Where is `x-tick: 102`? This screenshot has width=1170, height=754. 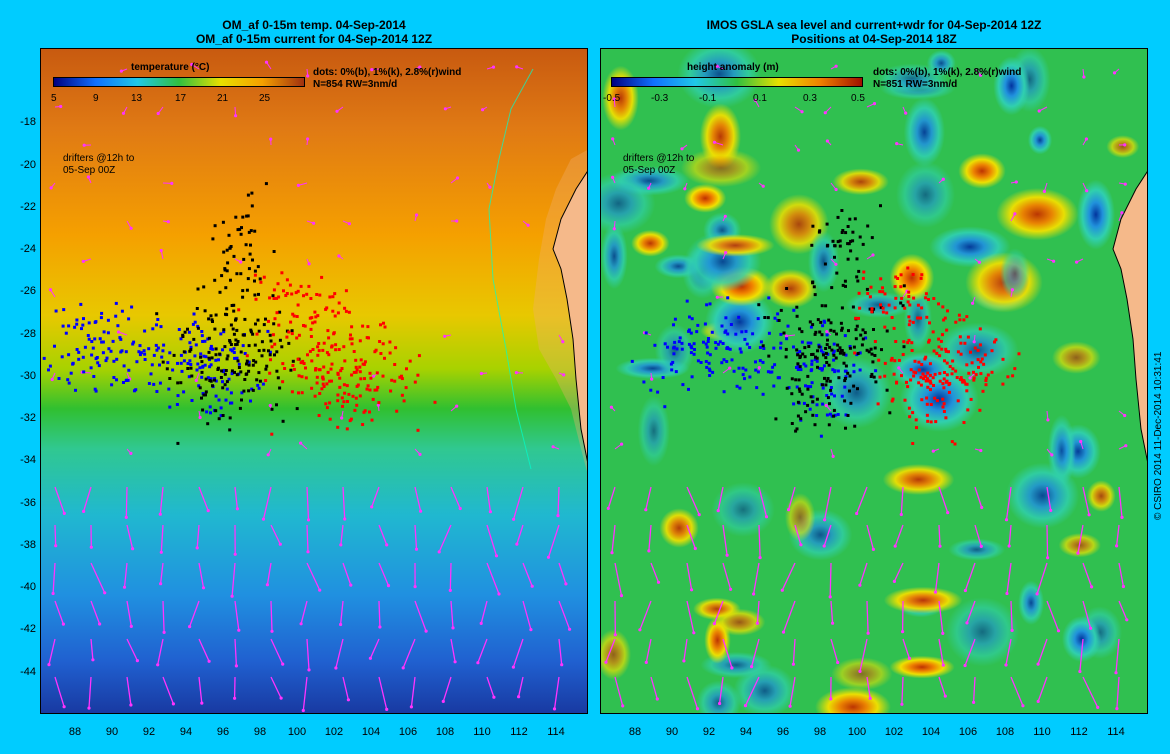
x-tick: 102 is located at coordinates (894, 732).